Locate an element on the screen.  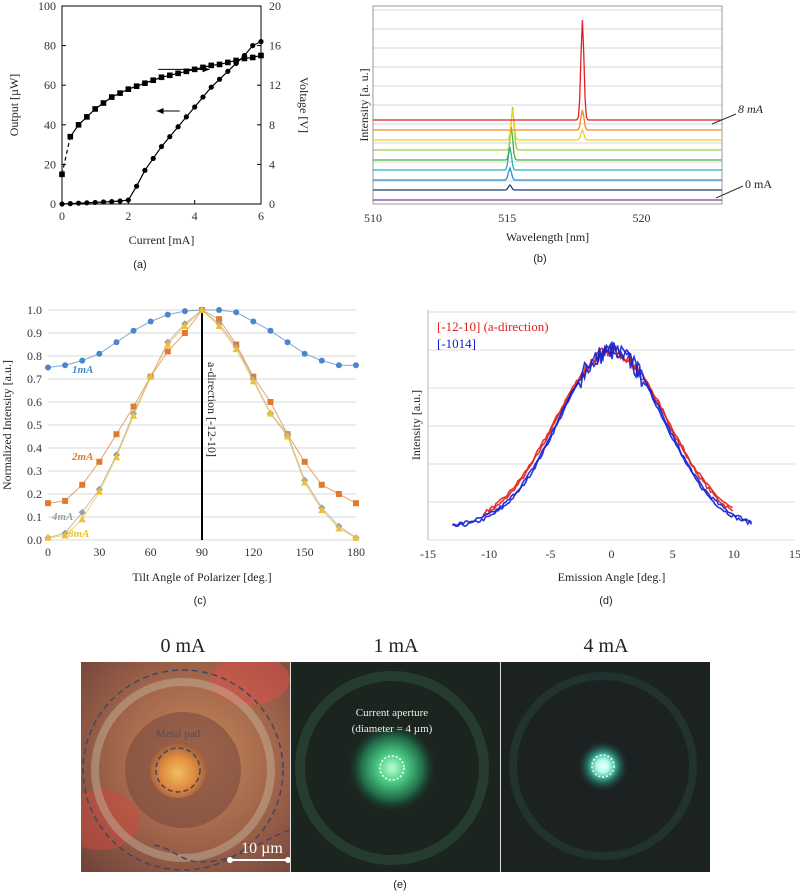
x-tick-label: 0 is located at coordinates (48, 552).